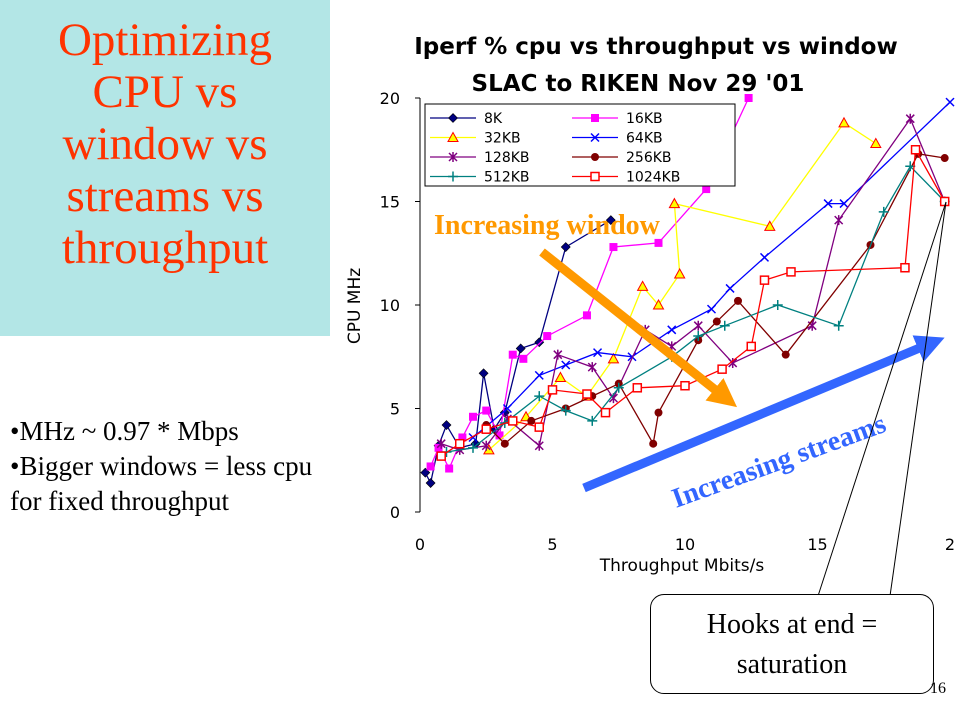 The image size is (960, 720). I want to click on legend-label: 512KB, so click(507, 178).